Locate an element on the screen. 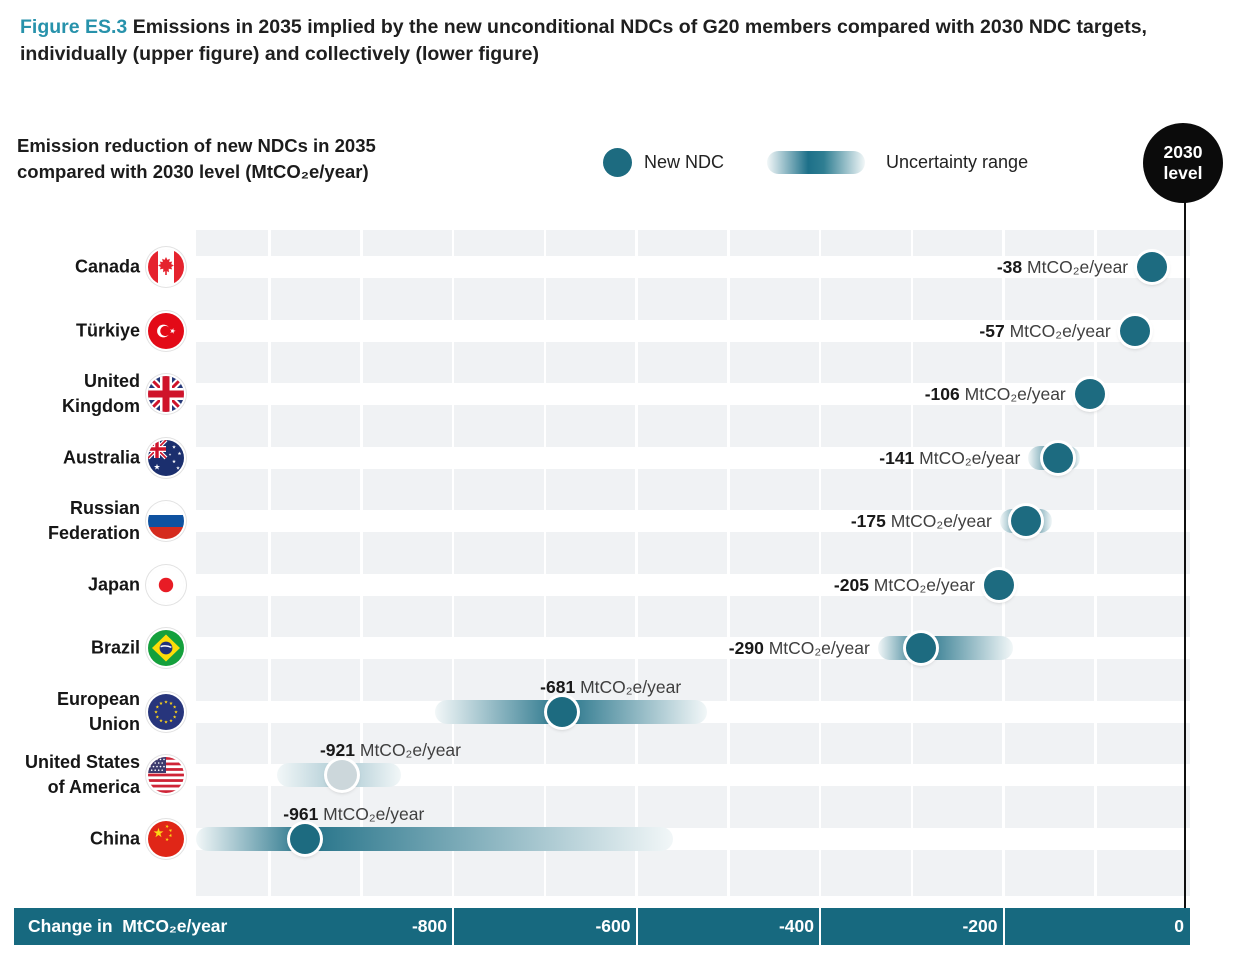 This screenshot has width=1246, height=962. country-label: European Union is located at coordinates (98, 711).